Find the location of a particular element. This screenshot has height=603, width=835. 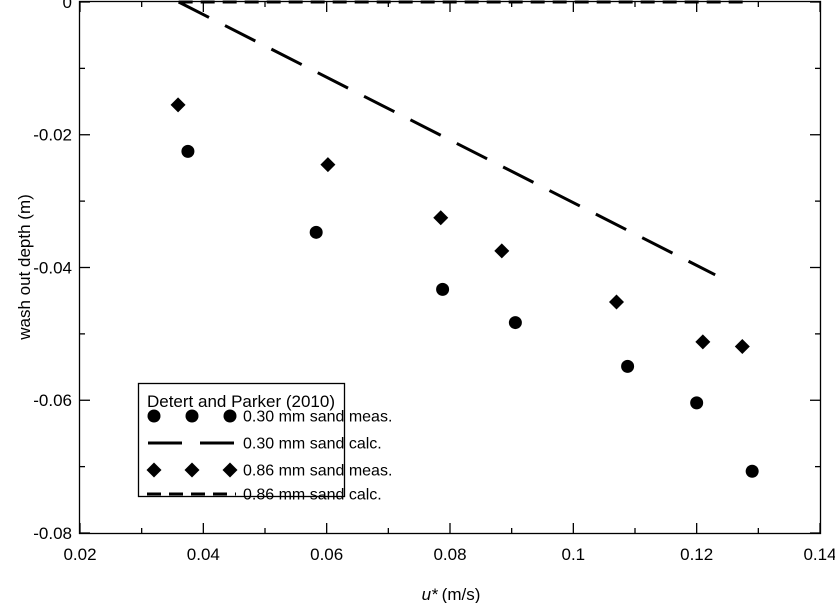

legend-title: Detert and Parker (2010) is located at coordinates (241, 401).